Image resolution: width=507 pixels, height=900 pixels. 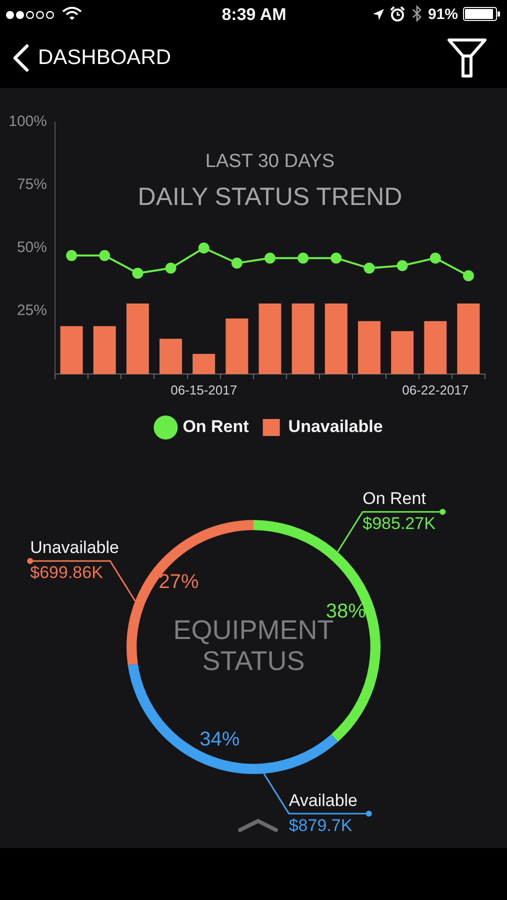 I want to click on y-tick-label: 50%, so click(x=31, y=247).